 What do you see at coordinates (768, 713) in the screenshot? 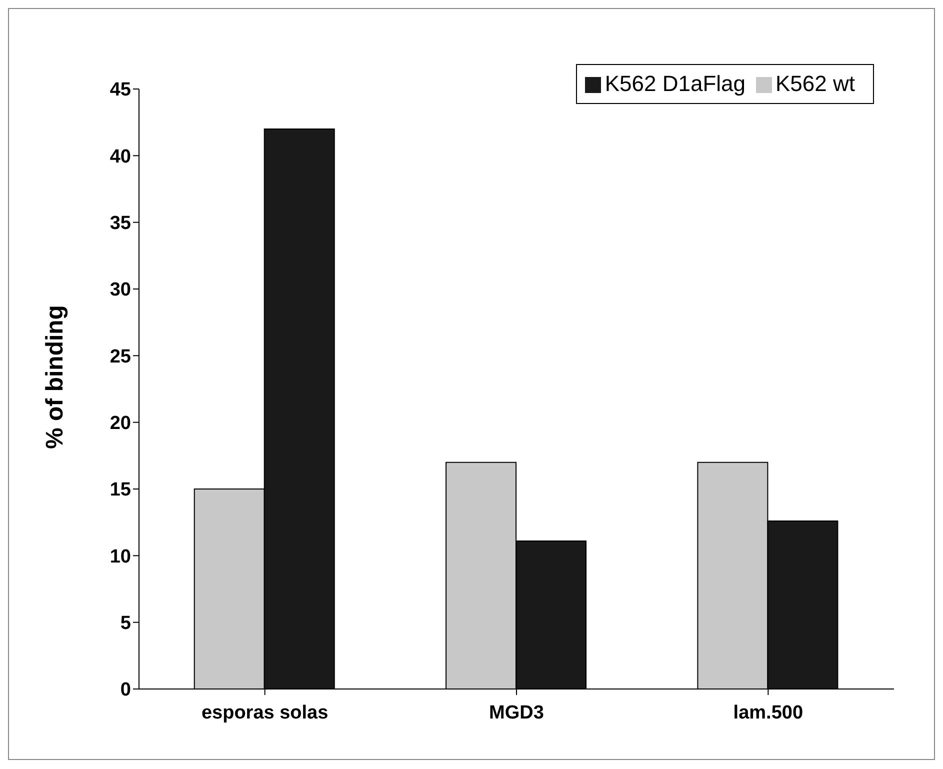
I see `x-tick-label: lam.500` at bounding box center [768, 713].